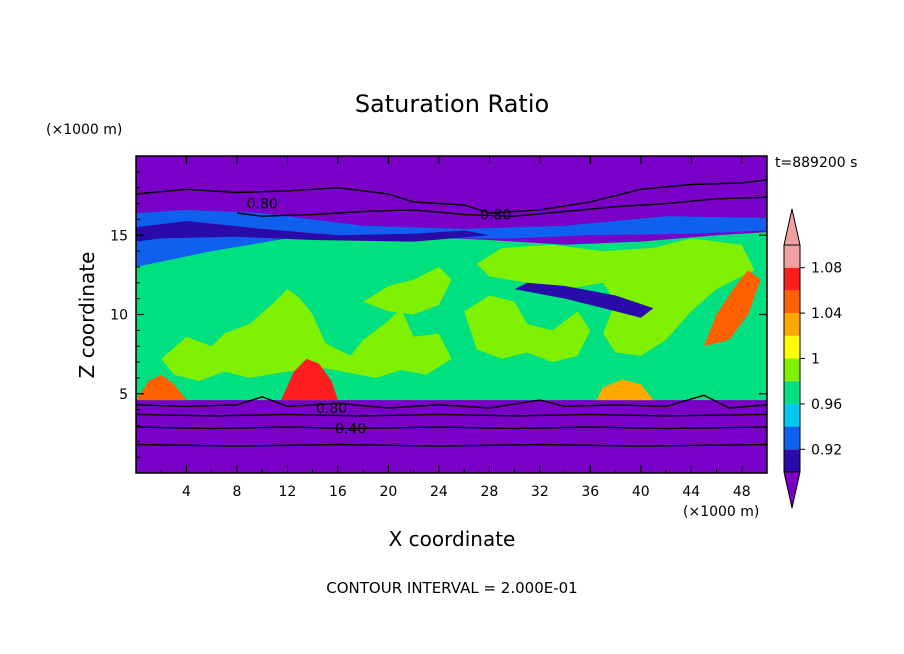 The image size is (904, 654). I want to click on x-tick-label: 20, so click(388, 492).